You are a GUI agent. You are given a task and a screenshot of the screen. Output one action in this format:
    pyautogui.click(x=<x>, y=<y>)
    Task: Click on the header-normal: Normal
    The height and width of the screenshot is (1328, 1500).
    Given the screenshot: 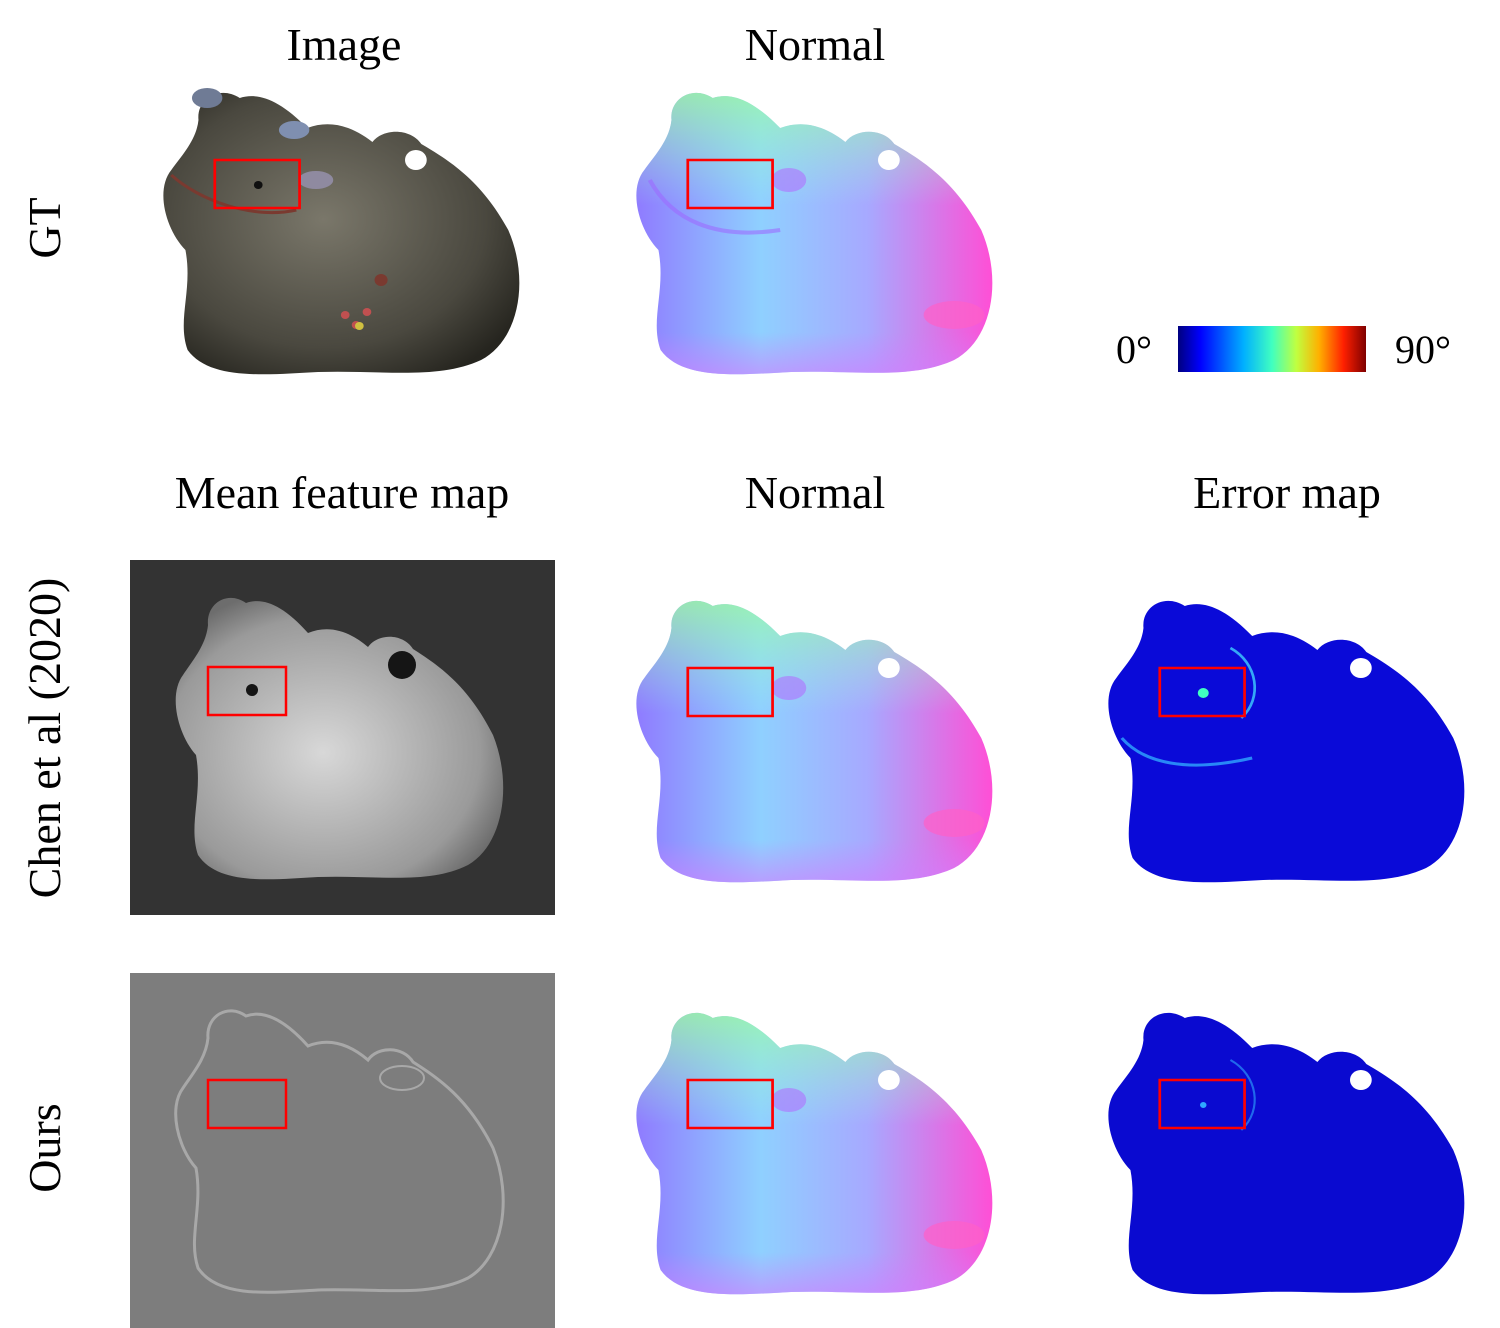 What is the action you would take?
    pyautogui.click(x=815, y=492)
    